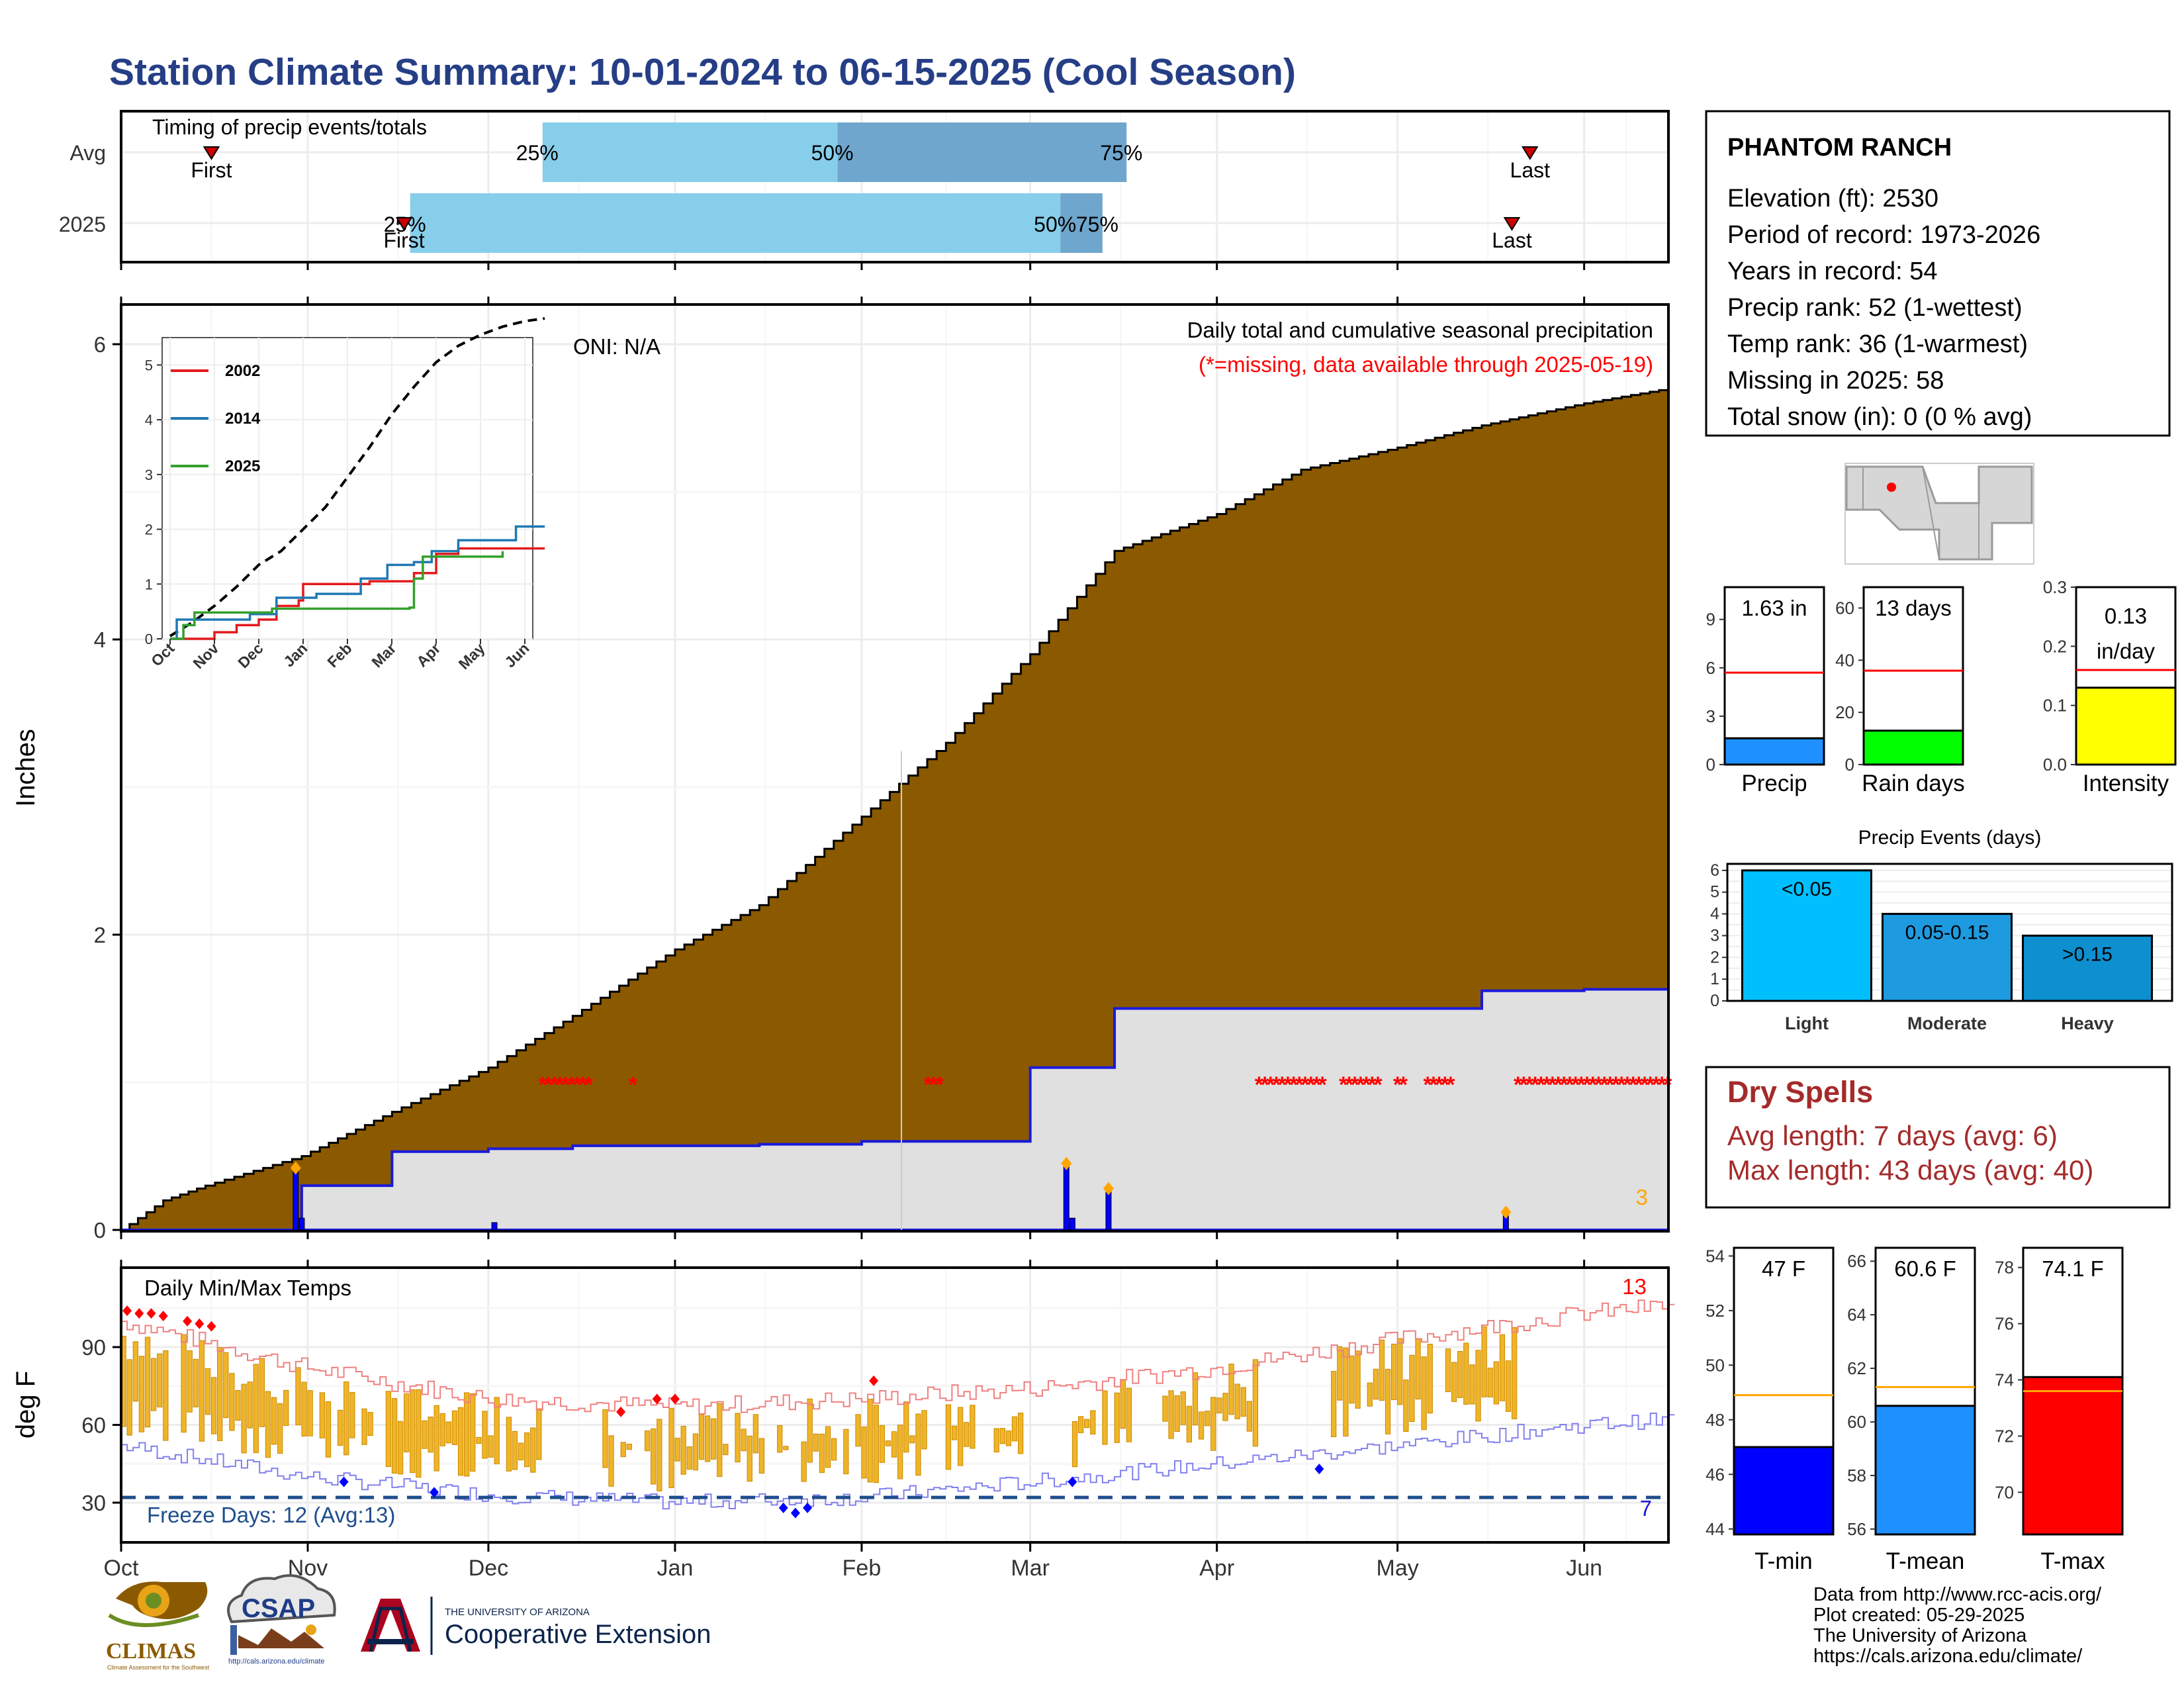  Describe the element at coordinates (1807, 1023) in the screenshot. I see `events-category-label: Light` at that location.